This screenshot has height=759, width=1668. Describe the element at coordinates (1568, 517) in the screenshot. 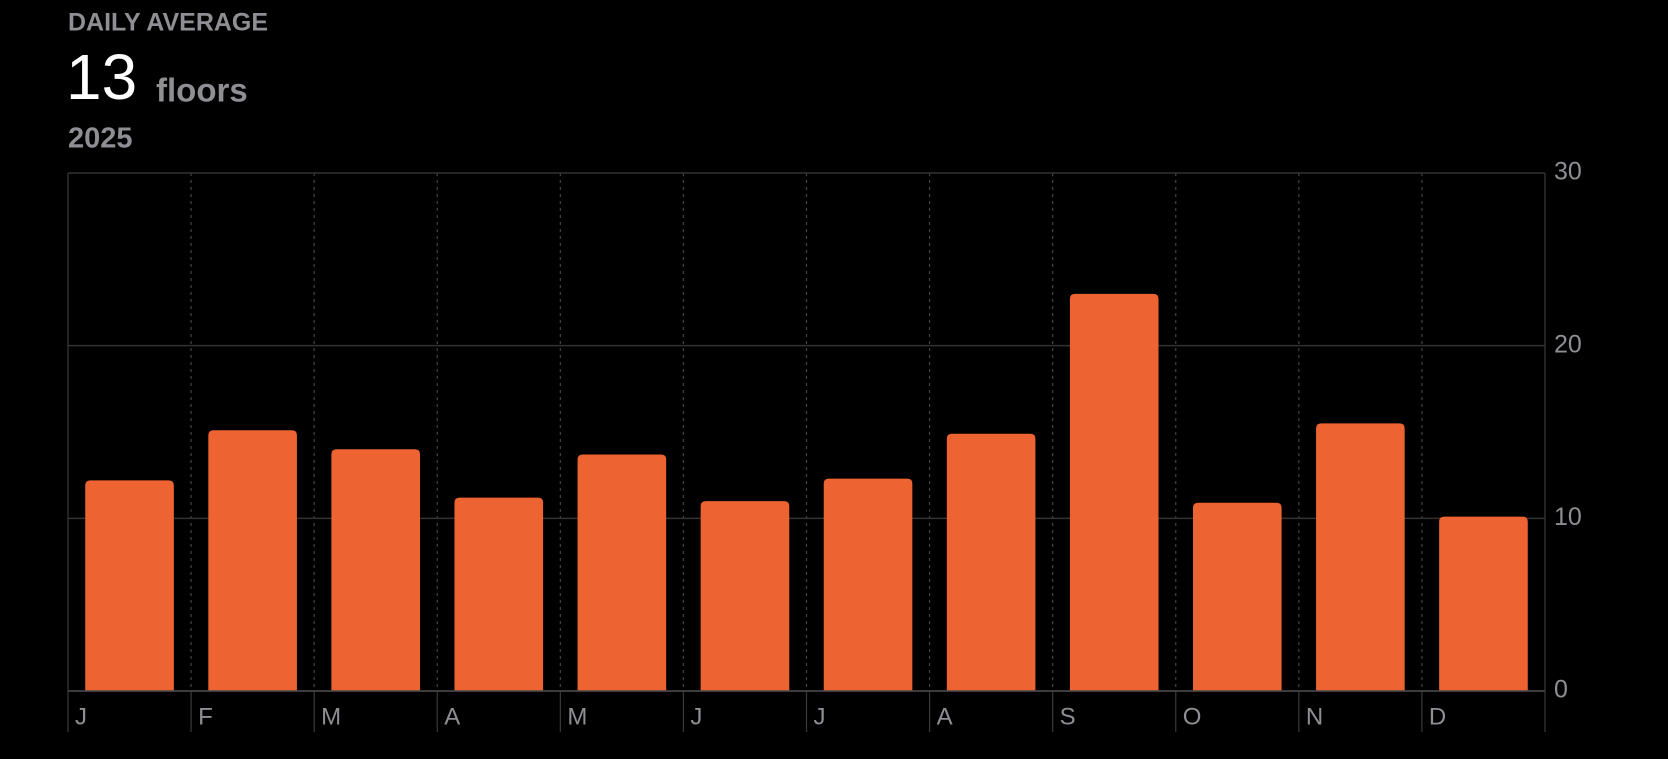

I see `y-tick-label: 10` at that location.